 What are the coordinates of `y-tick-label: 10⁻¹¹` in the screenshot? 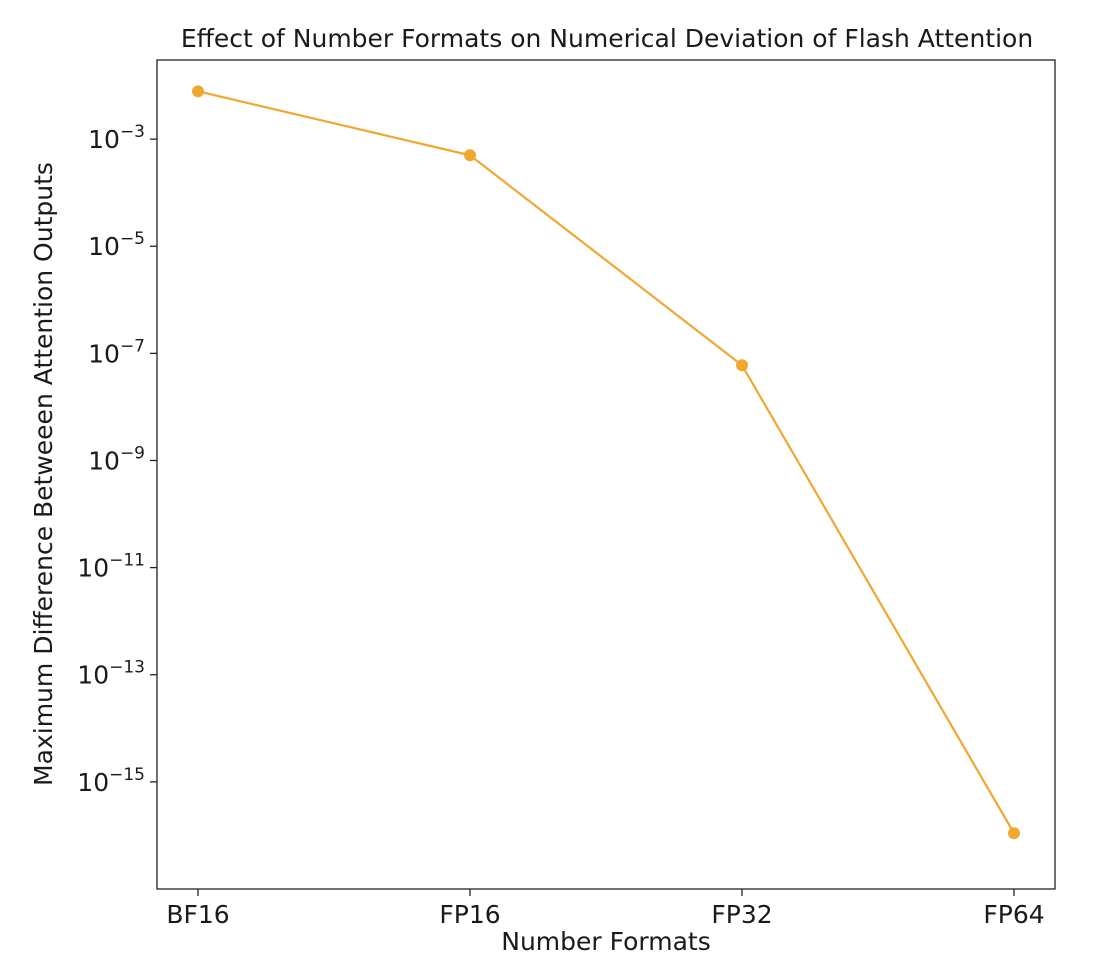 It's located at (111, 567).